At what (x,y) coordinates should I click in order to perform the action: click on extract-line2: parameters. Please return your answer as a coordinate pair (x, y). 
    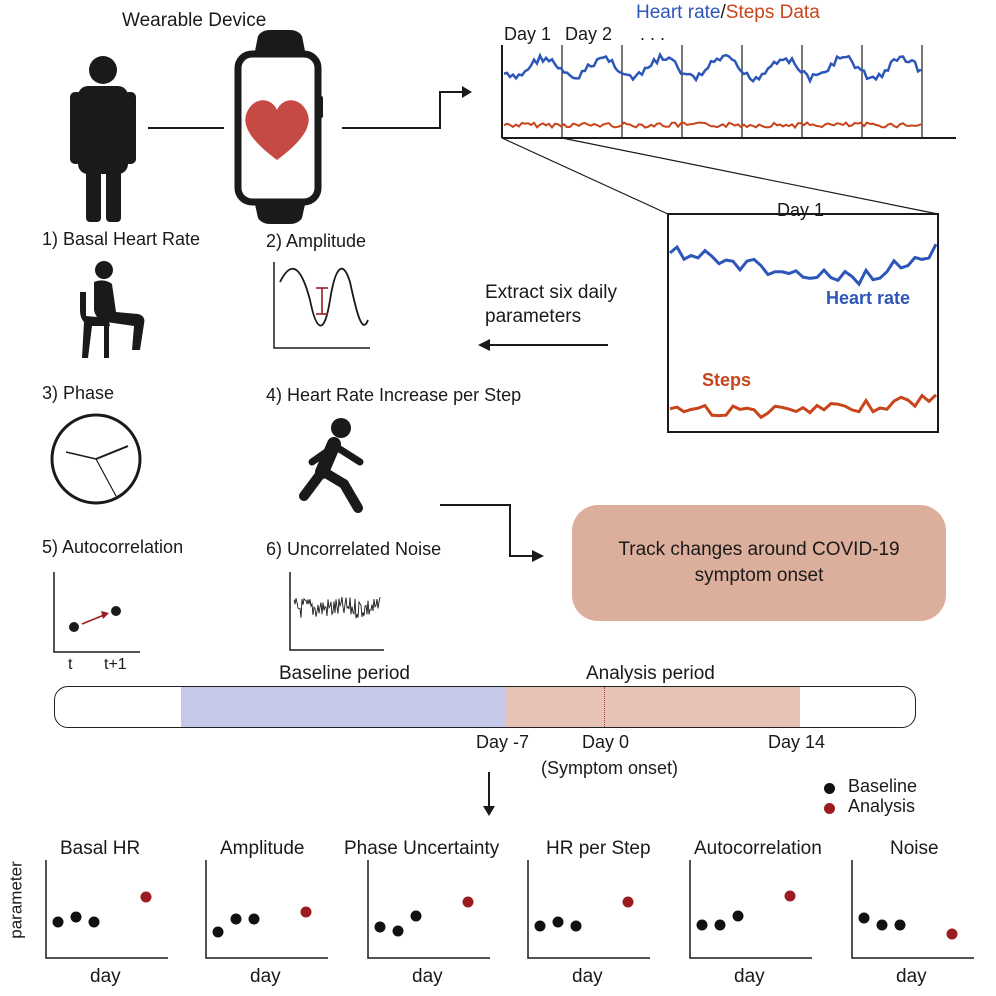
    Looking at the image, I should click on (533, 316).